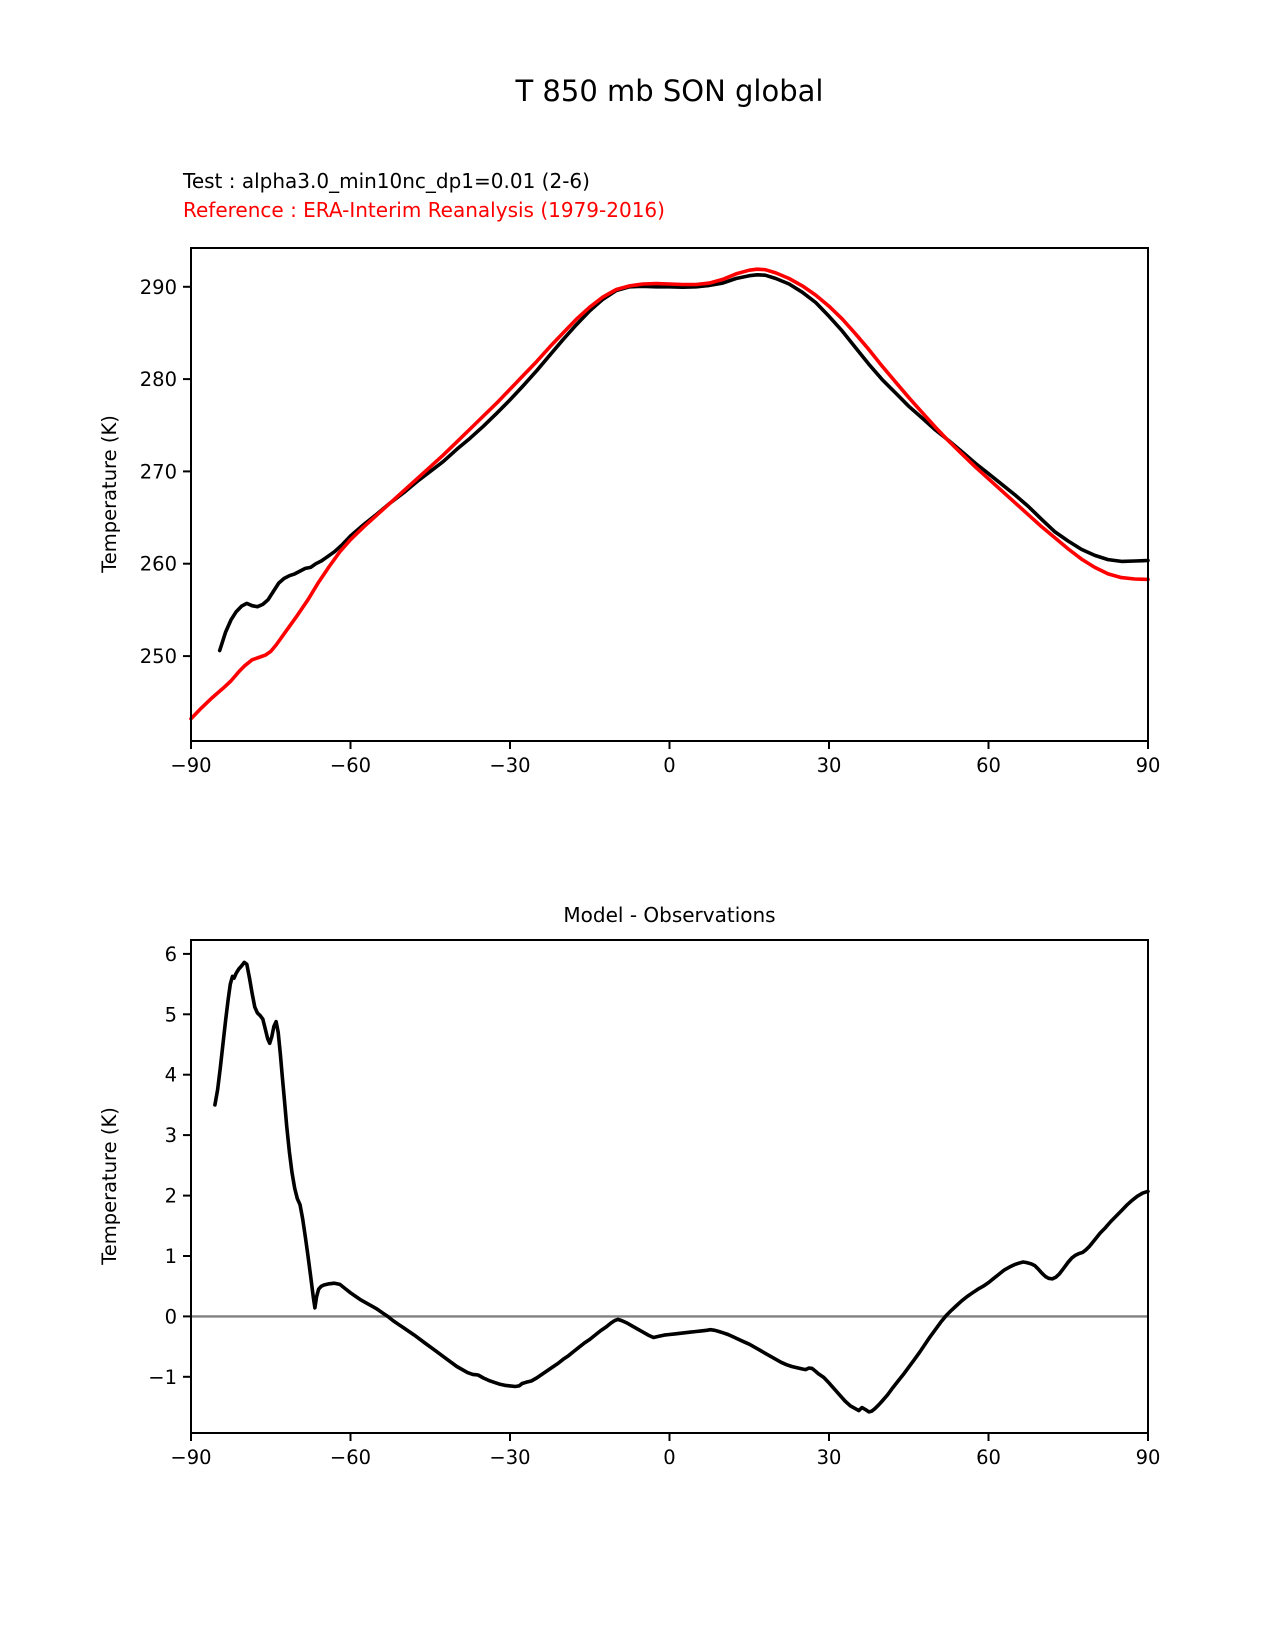 Image resolution: width=1275 pixels, height=1650 pixels. What do you see at coordinates (171, 1196) in the screenshot?
I see `y-tick-label: 2` at bounding box center [171, 1196].